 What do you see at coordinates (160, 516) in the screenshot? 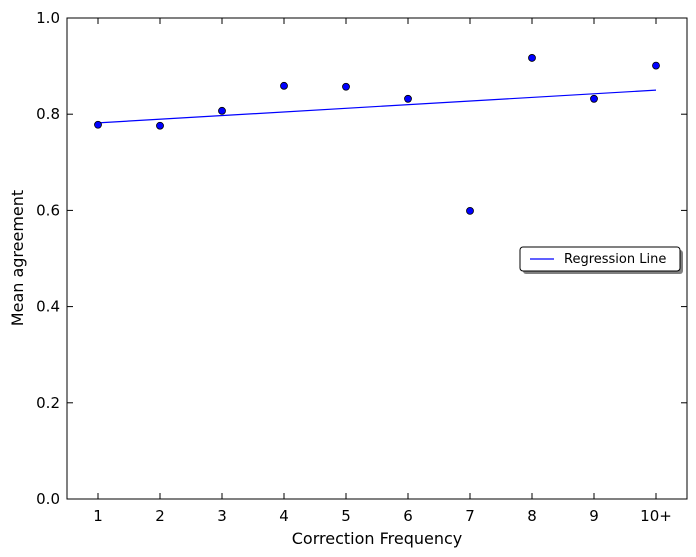
I see `x-tick-label: 2` at bounding box center [160, 516].